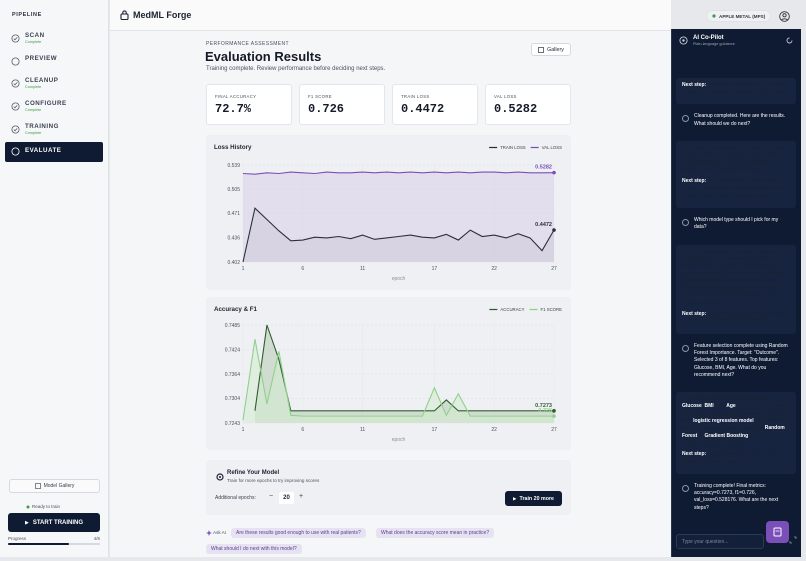 This screenshot has width=806, height=561. I want to click on suggestion-chip: What should I do next with this model?, so click(254, 549).